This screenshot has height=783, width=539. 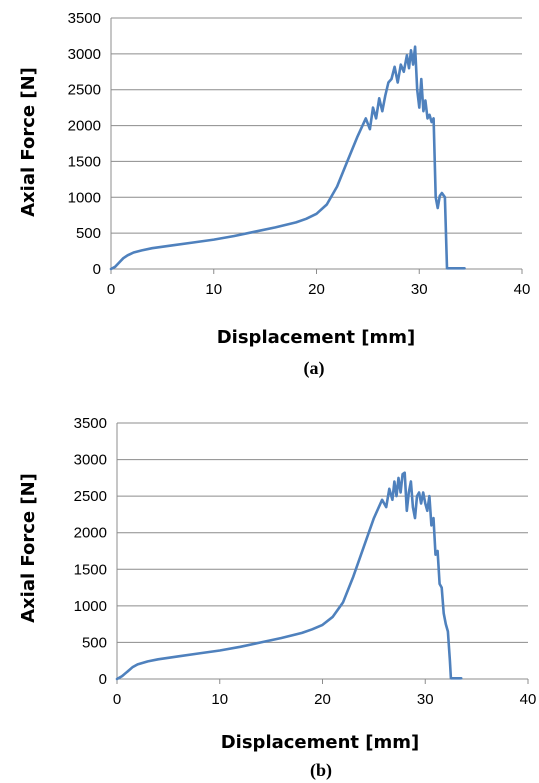 What do you see at coordinates (90, 569) in the screenshot?
I see `chart-b-y-tick-label: 1500` at bounding box center [90, 569].